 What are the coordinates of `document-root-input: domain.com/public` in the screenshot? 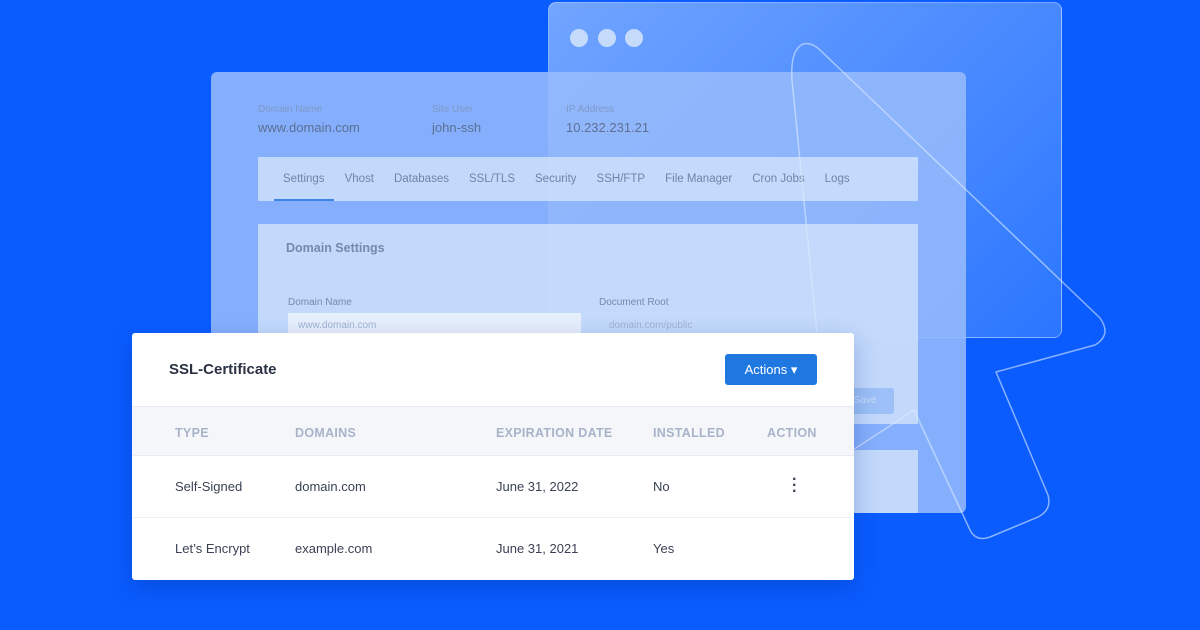 It's located at (651, 325).